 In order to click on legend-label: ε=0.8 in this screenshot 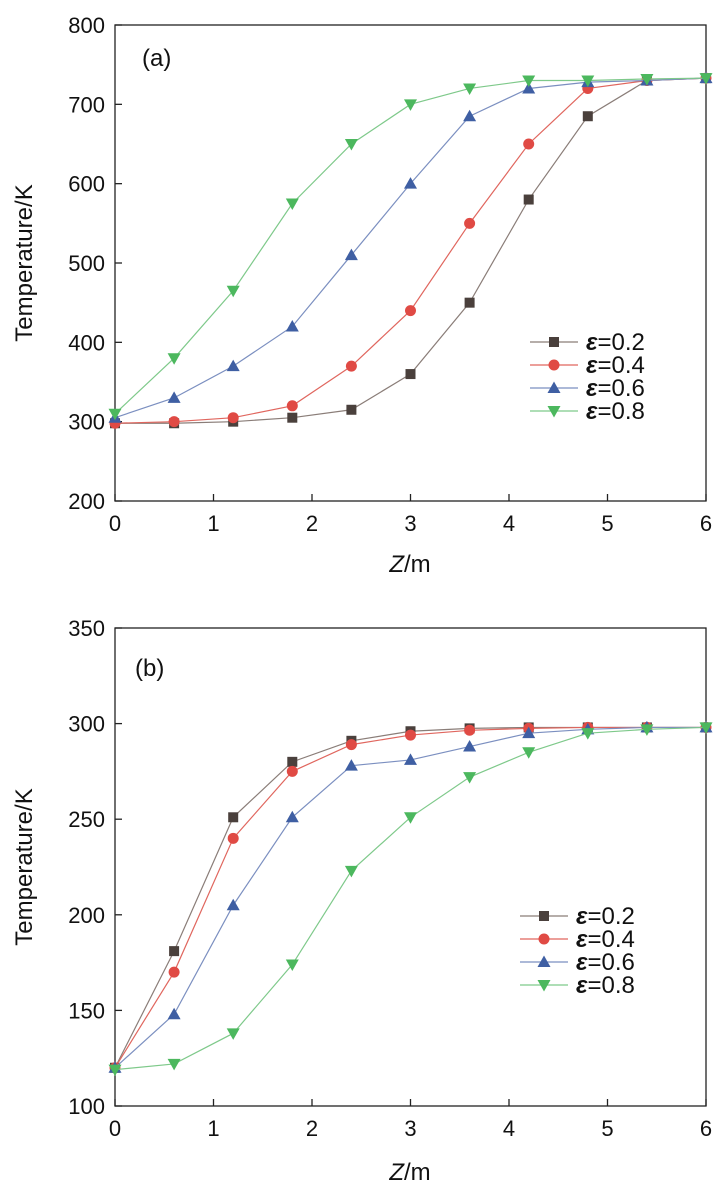, I will do `click(615, 411)`.